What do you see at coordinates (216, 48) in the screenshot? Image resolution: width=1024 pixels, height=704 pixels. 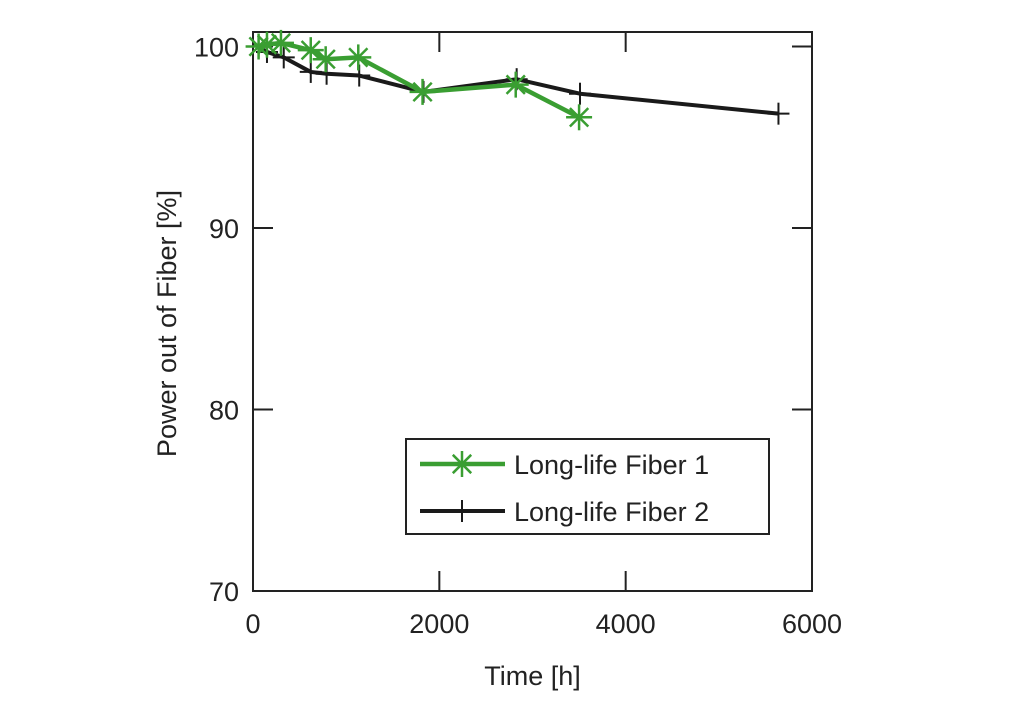 I see `y-tick-label: 100` at bounding box center [216, 48].